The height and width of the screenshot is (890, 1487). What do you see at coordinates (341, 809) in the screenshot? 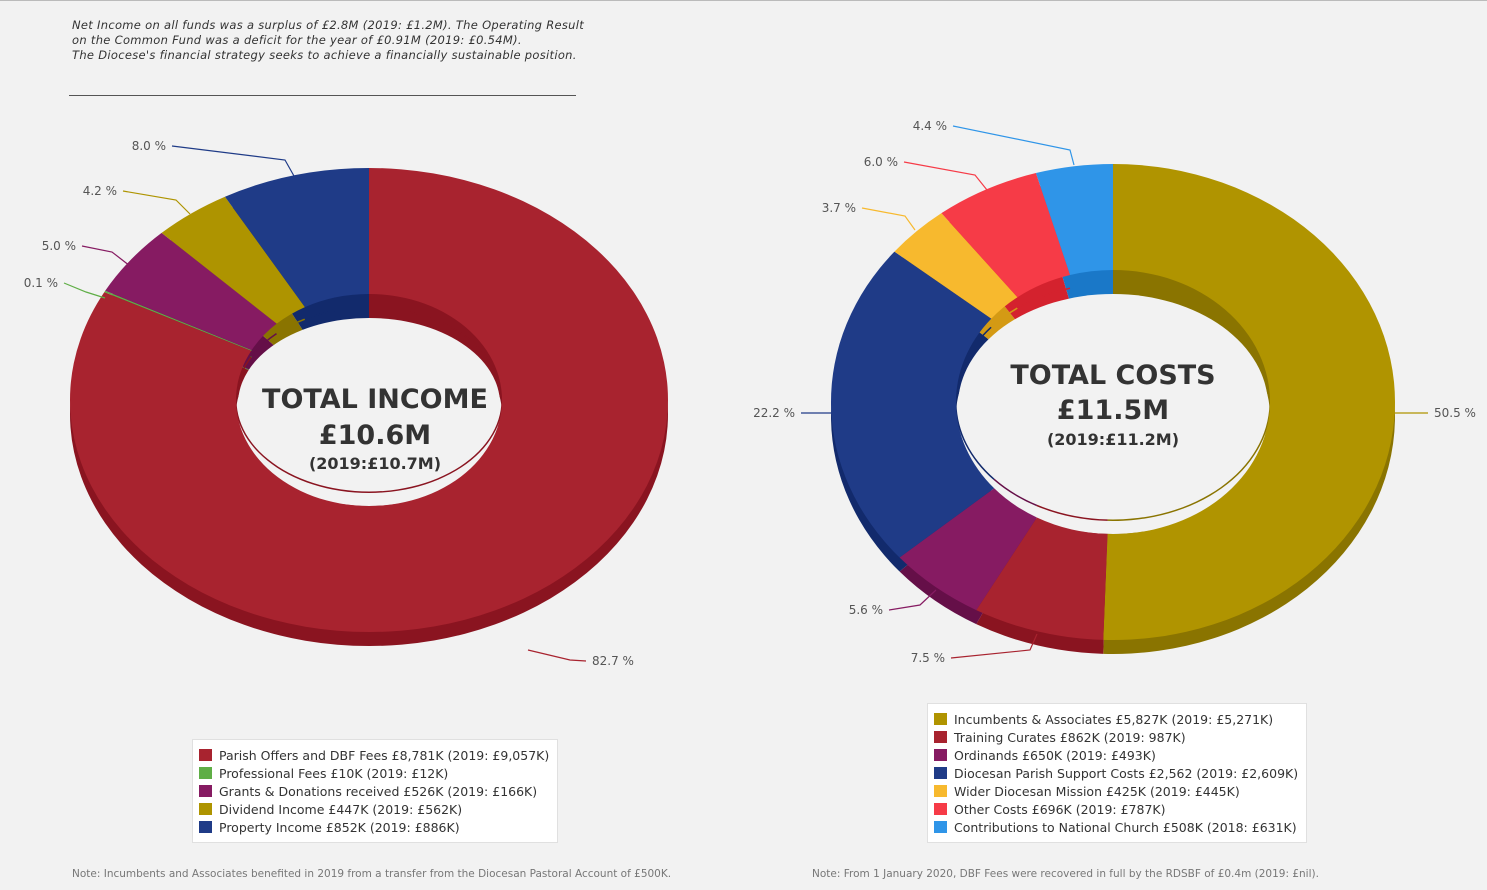
I see `legend-label: Dividend Income £447K (2019: £562K)` at bounding box center [341, 809].